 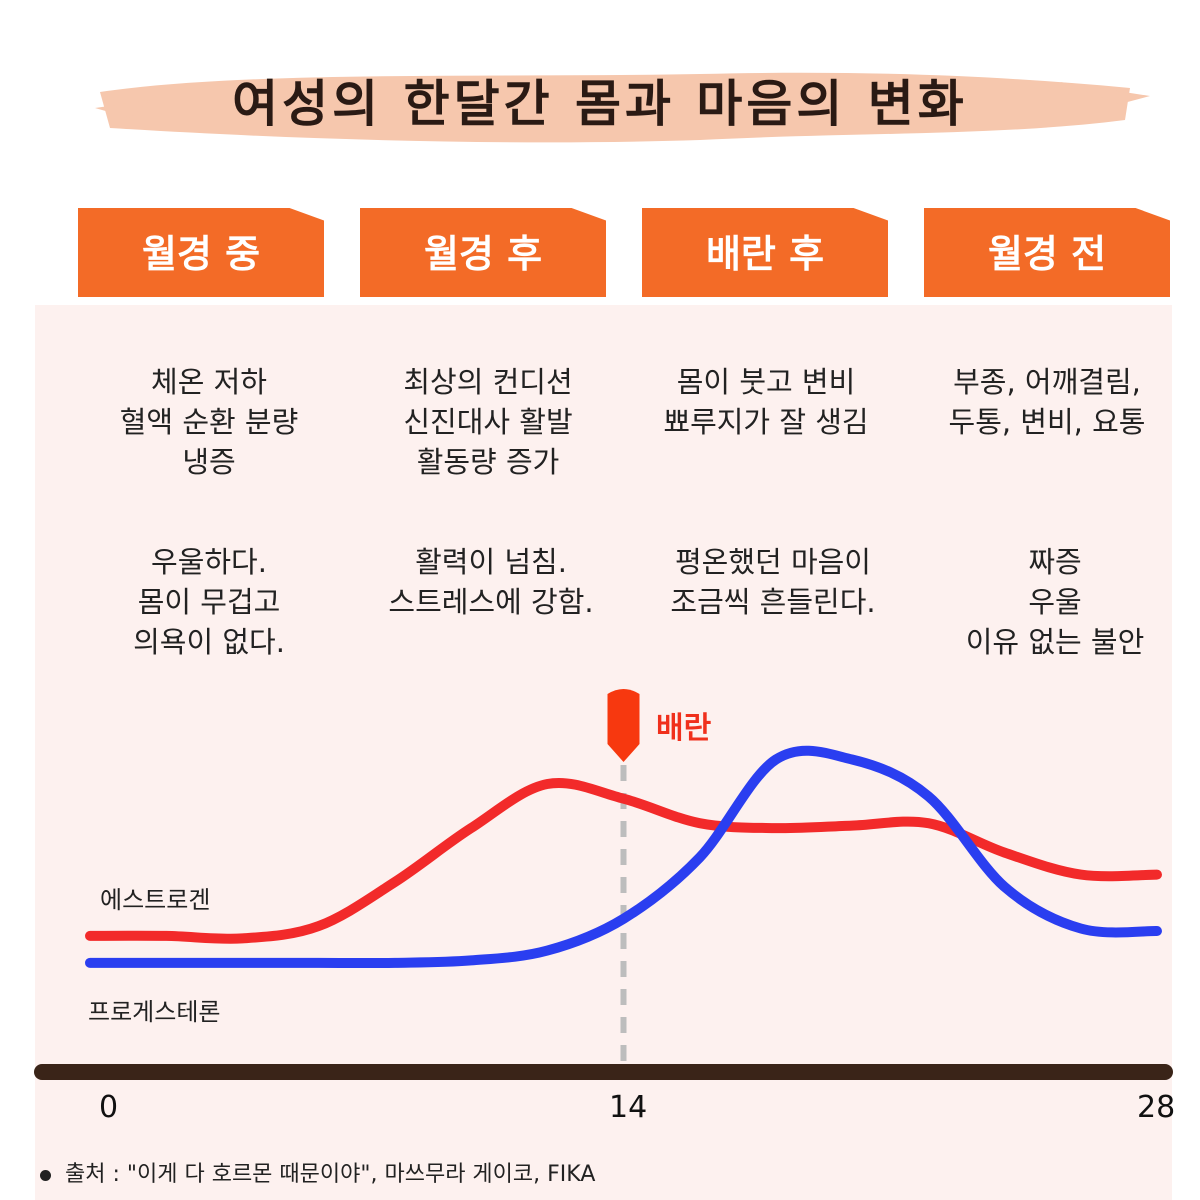 I want to click on mind-changes-phase-1: 우울하다. 몸이 무겁고 의욕이 없다., so click(x=209, y=602).